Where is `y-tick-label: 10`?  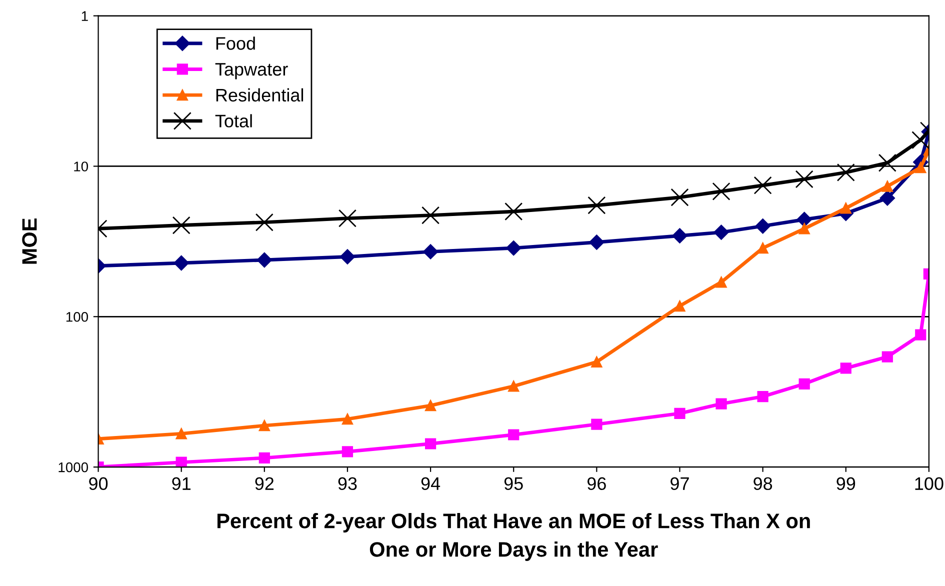 y-tick-label: 10 is located at coordinates (81, 167).